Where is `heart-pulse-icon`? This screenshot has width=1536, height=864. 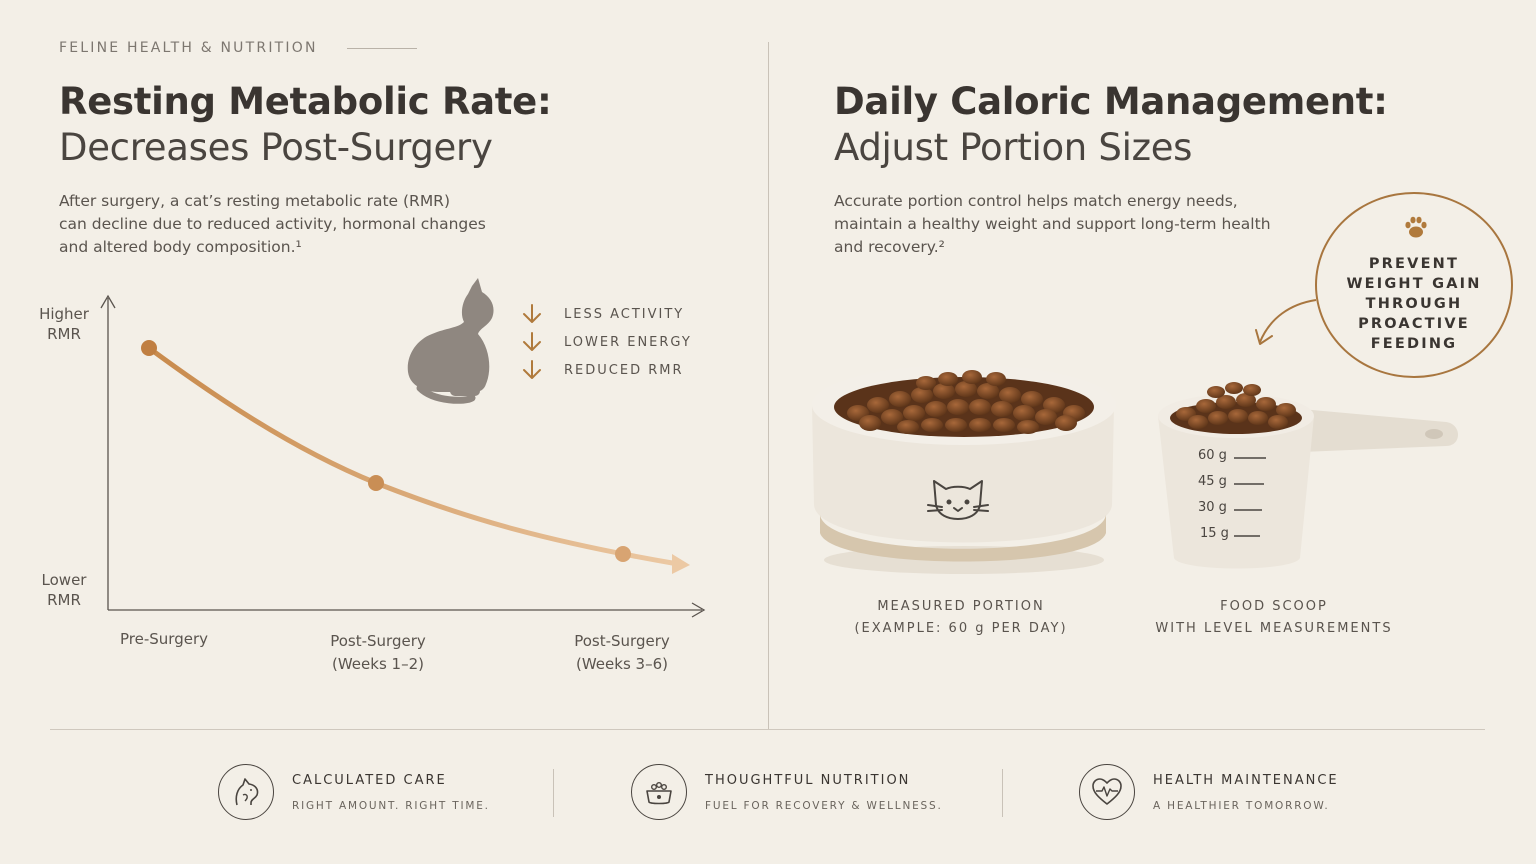
heart-pulse-icon is located at coordinates (1107, 791).